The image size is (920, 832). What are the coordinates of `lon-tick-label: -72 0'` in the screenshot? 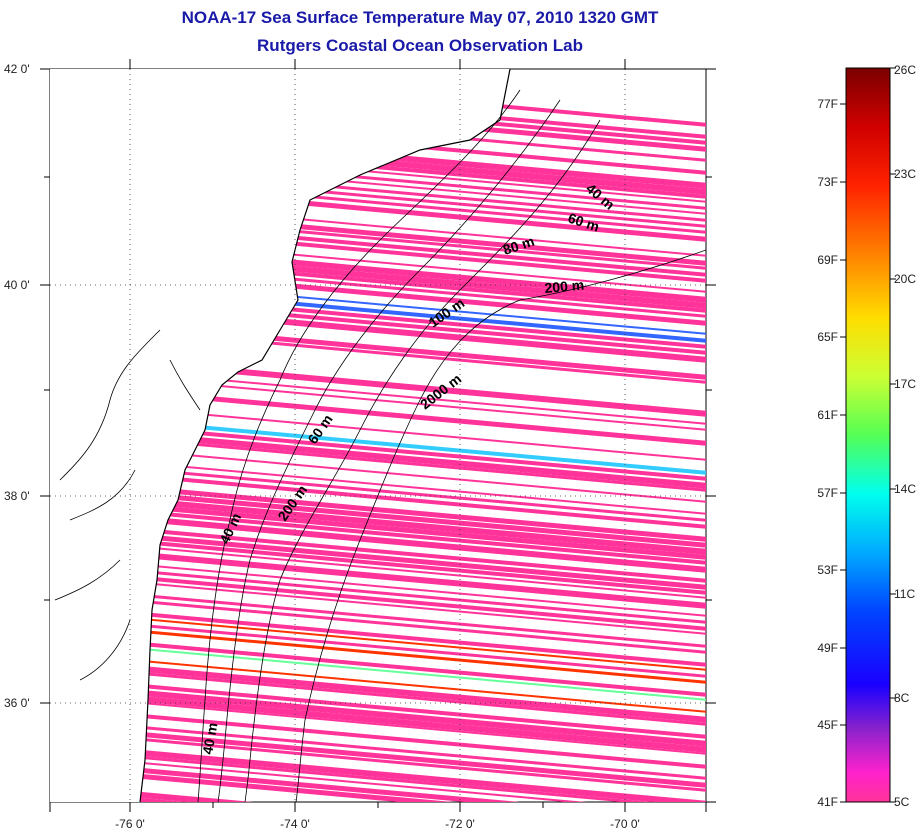 It's located at (460, 824).